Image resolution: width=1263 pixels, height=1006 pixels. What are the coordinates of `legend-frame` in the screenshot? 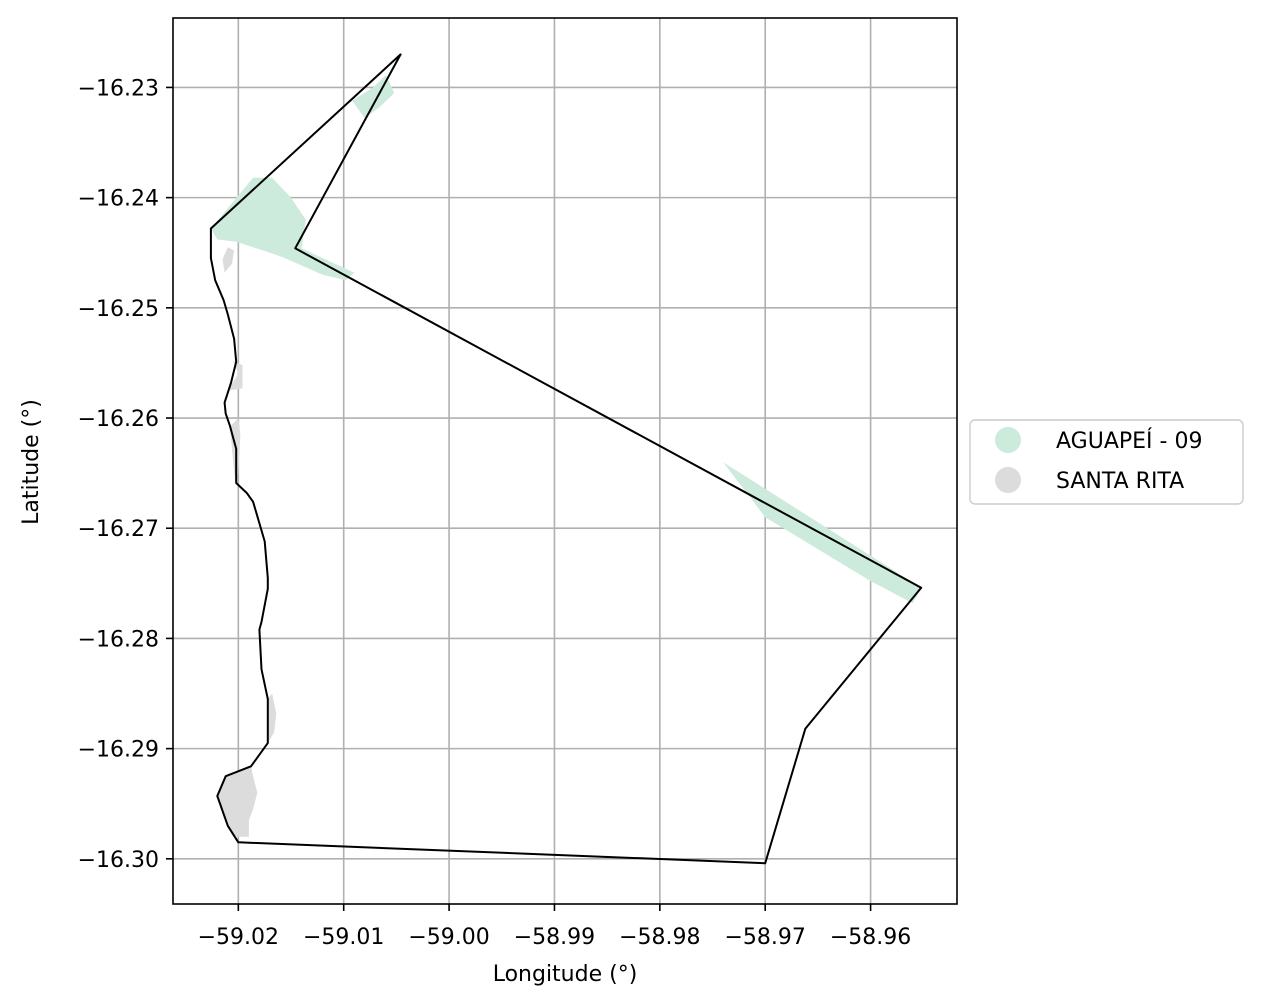 It's located at (1106, 462).